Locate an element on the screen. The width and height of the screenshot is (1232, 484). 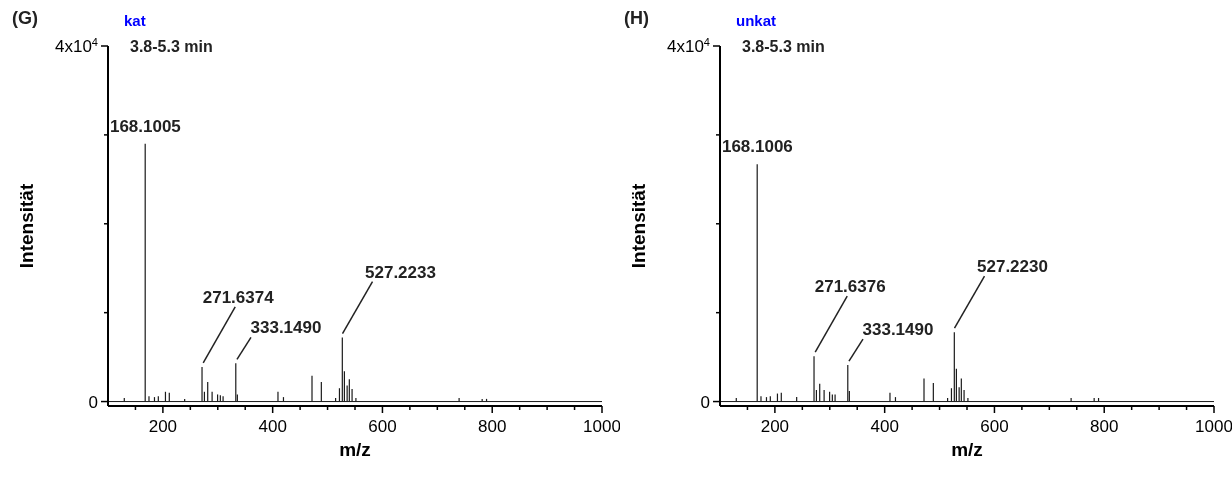
annotation: 527.2233 is located at coordinates (400, 272).